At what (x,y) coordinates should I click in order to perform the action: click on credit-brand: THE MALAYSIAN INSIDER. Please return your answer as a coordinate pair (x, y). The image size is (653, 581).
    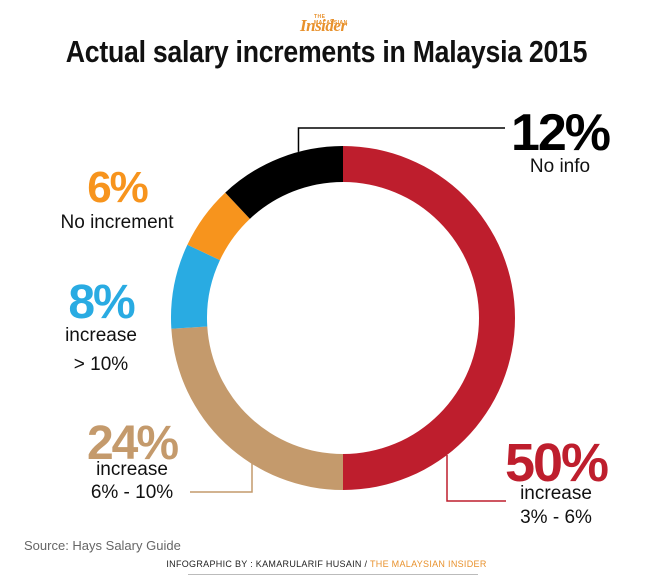
    Looking at the image, I should click on (428, 564).